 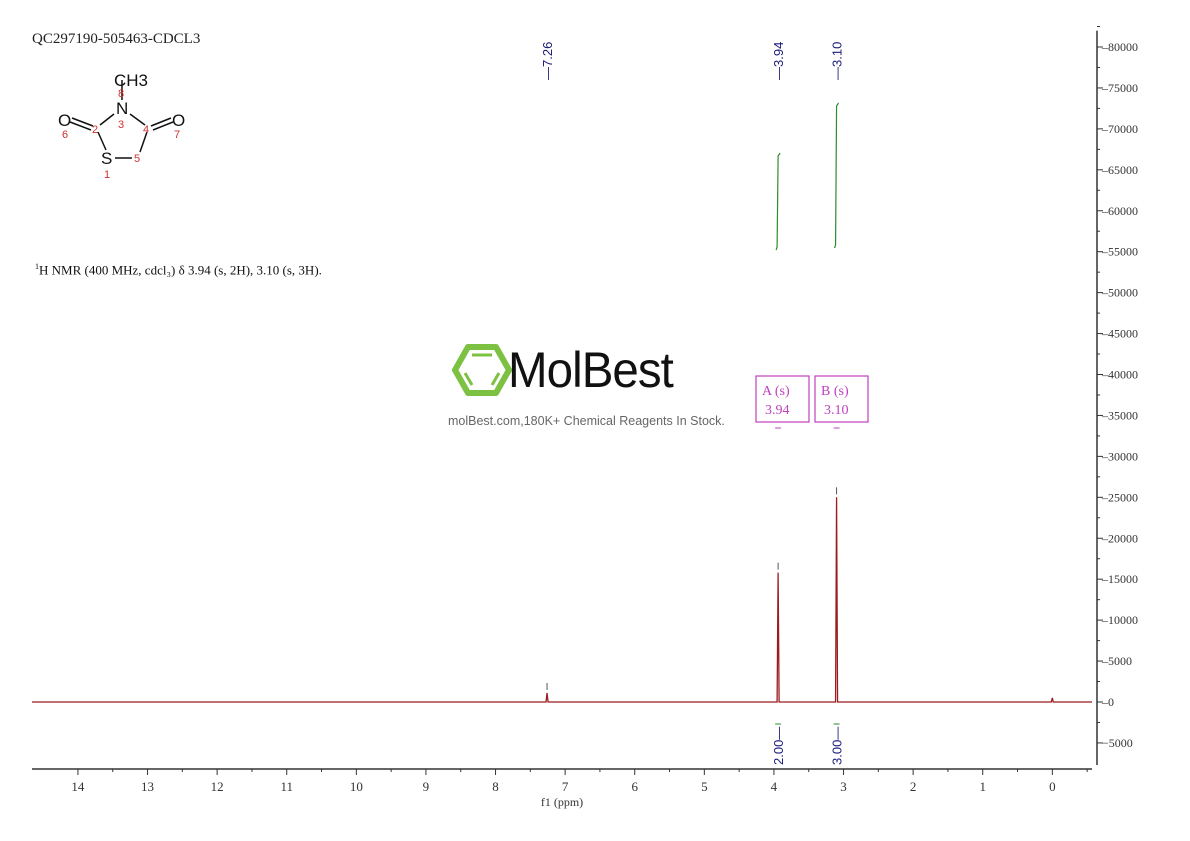 What do you see at coordinates (1119, 375) in the screenshot?
I see `y-tick-label: –40000` at bounding box center [1119, 375].